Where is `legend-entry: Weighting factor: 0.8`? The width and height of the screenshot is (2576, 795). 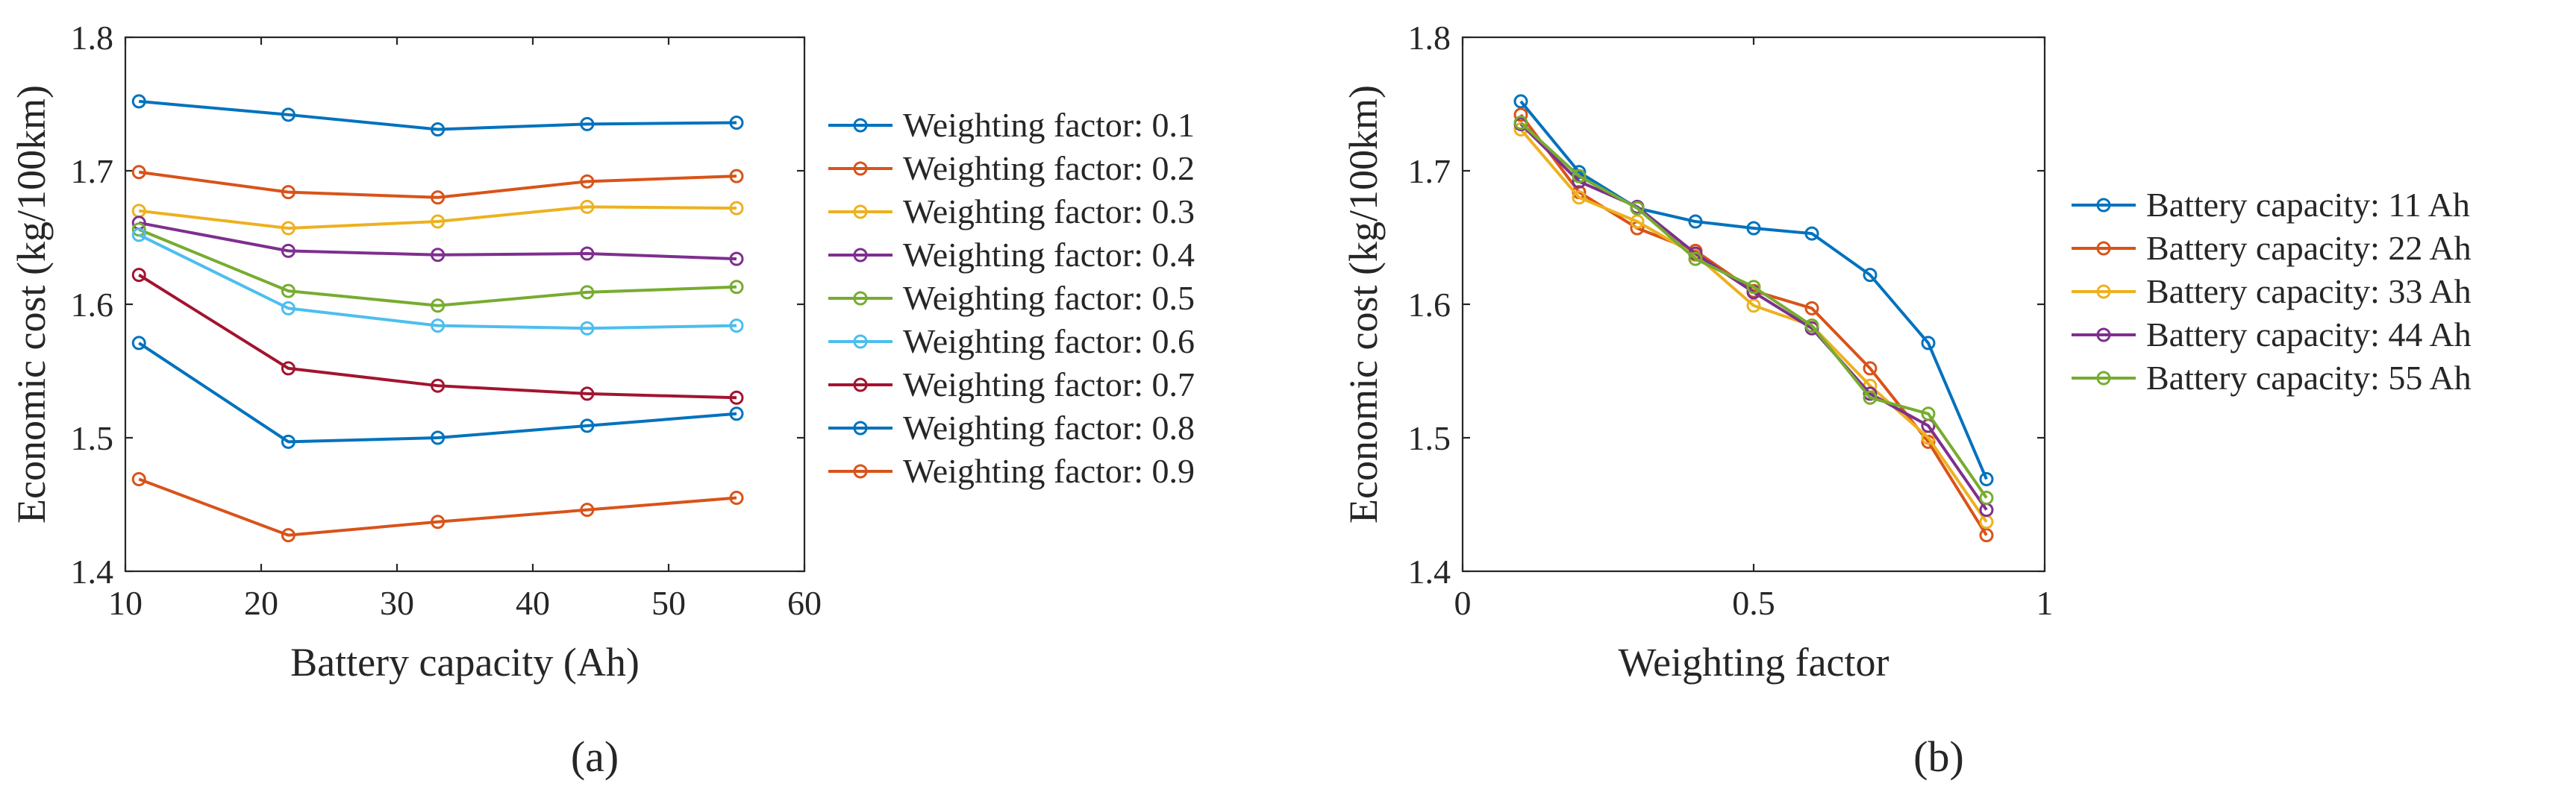
legend-entry: Weighting factor: 0.8 is located at coordinates (1049, 428).